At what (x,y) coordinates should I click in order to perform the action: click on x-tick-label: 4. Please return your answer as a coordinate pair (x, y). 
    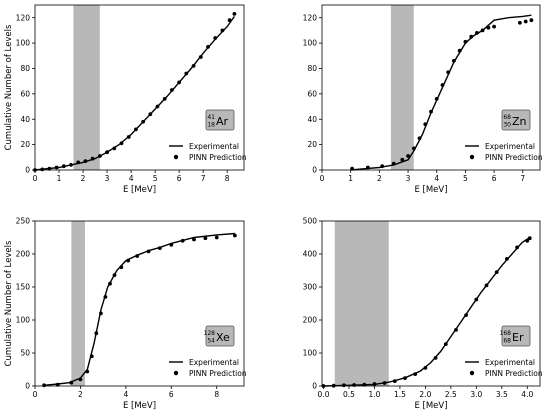
    Looking at the image, I should click on (436, 178).